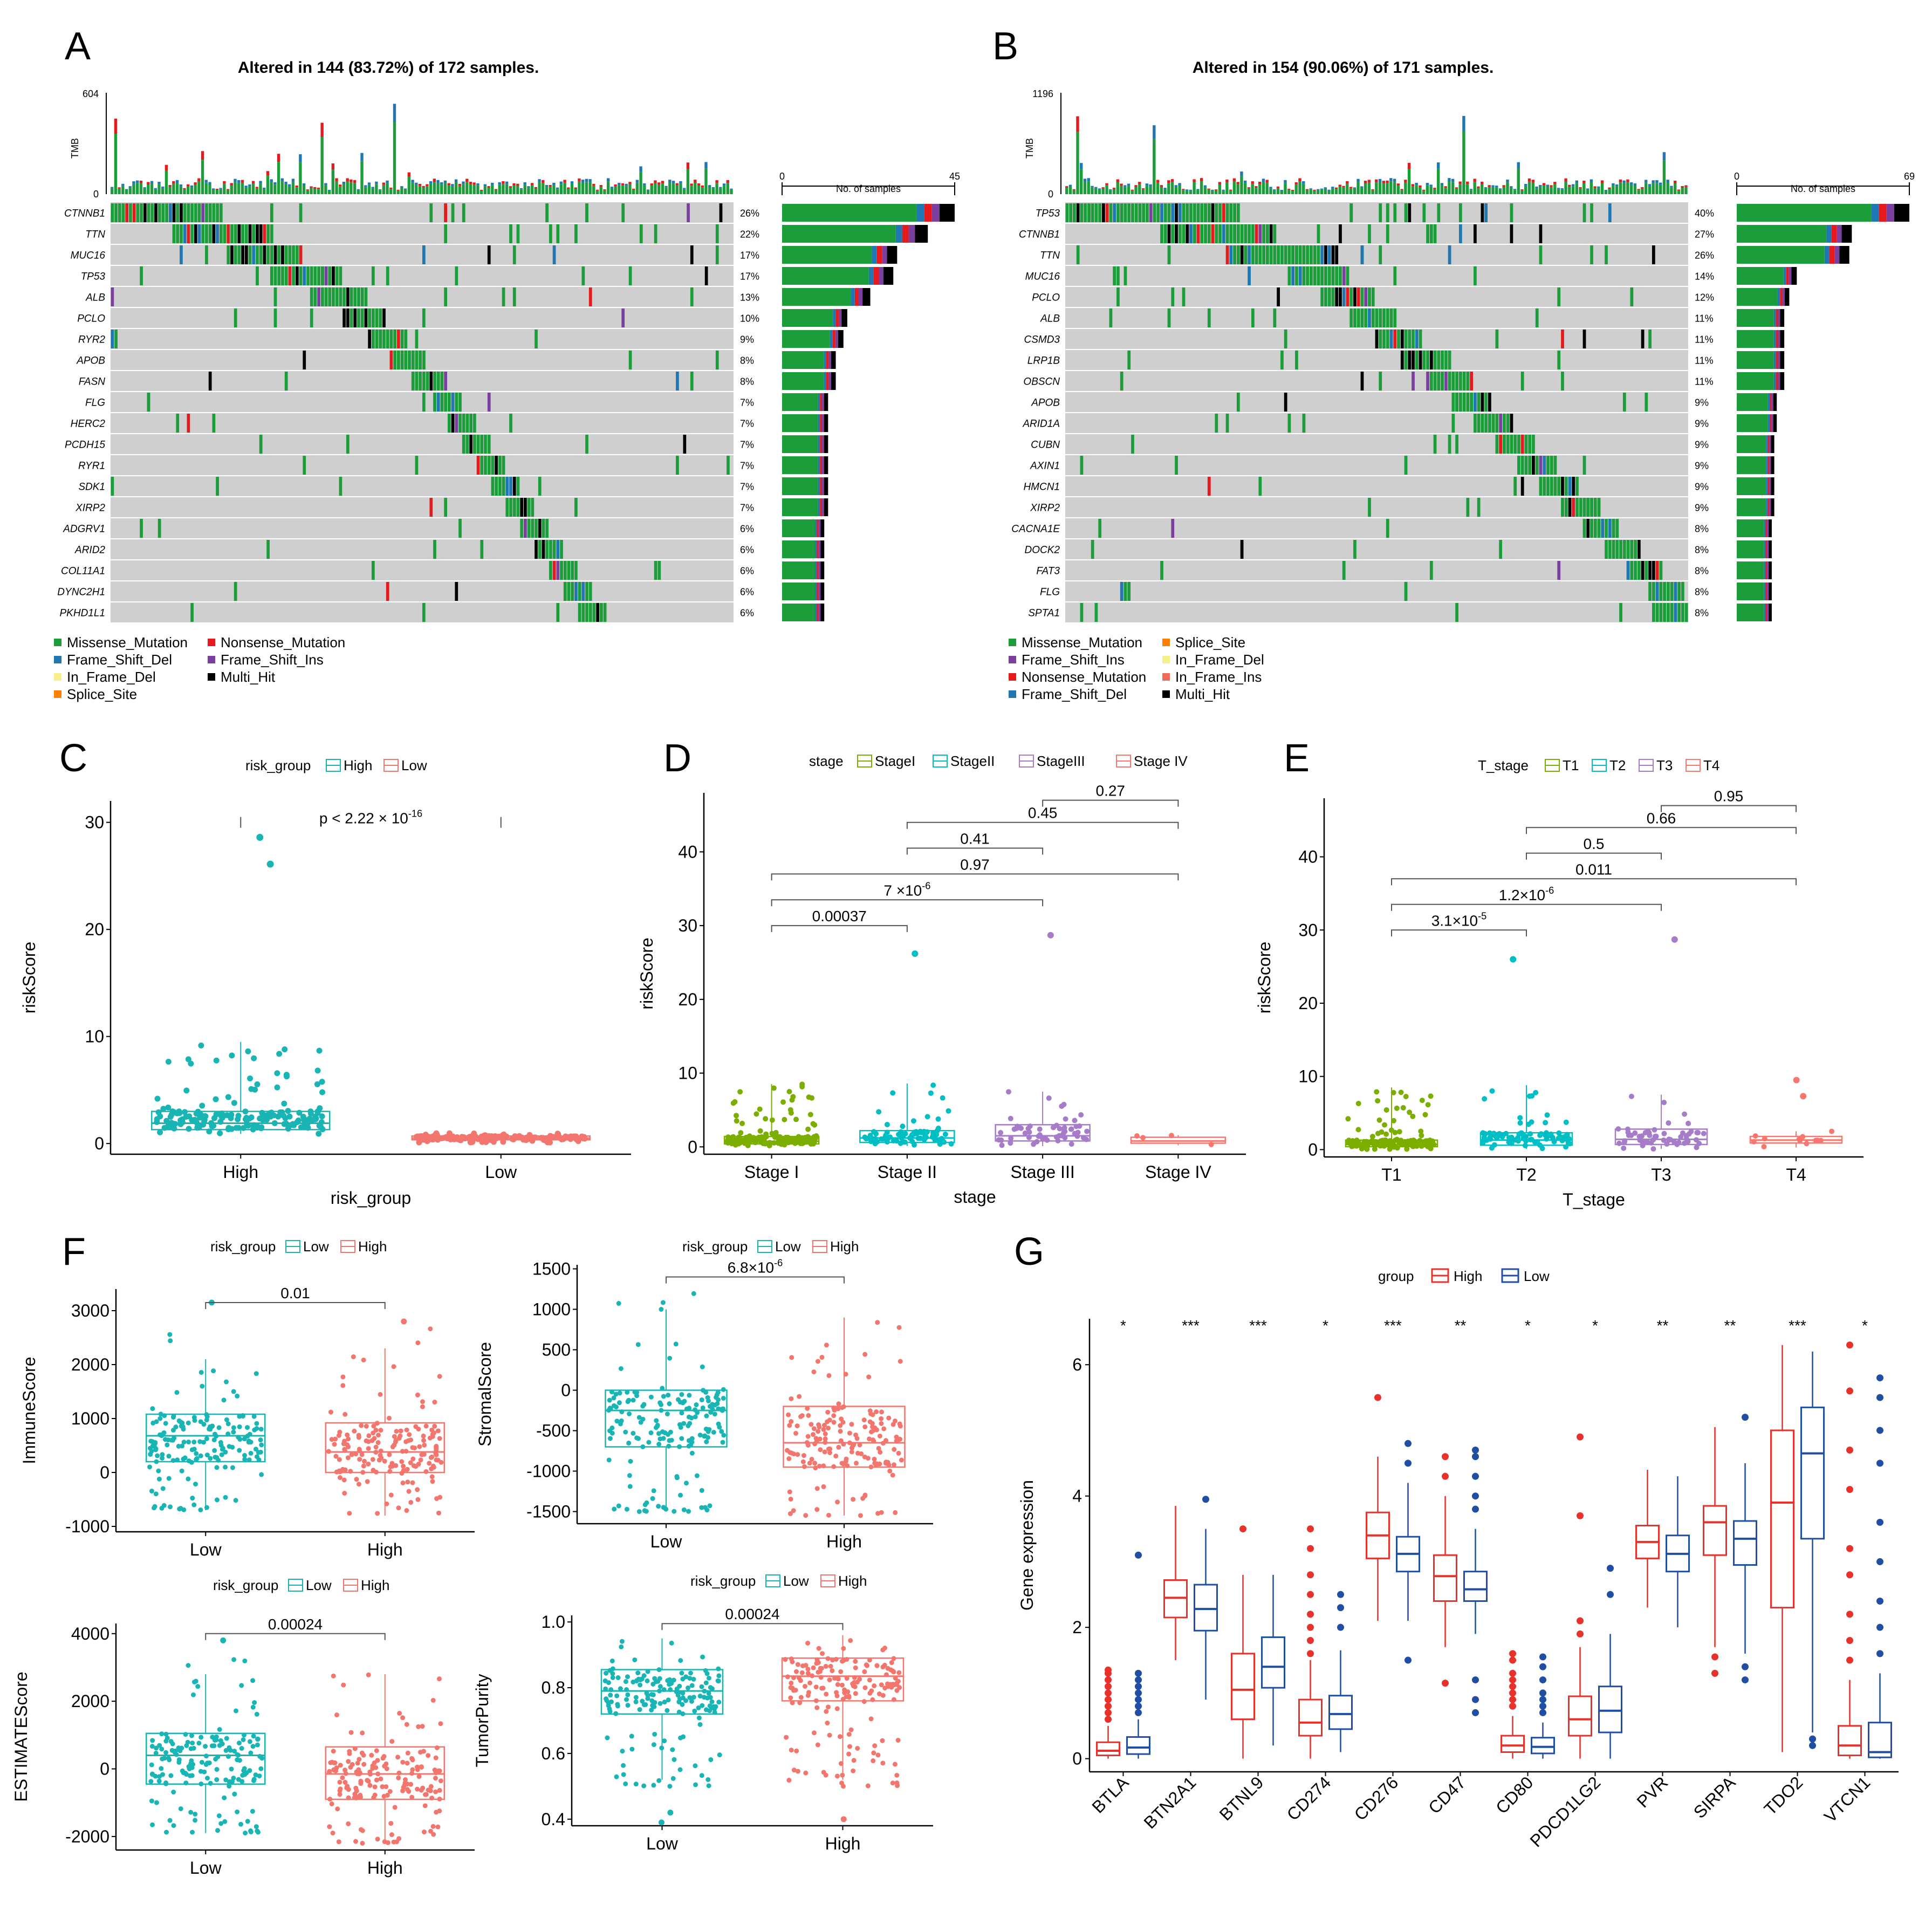 Image resolution: width=1932 pixels, height=1932 pixels. Describe the element at coordinates (1542, 1706) in the screenshot. I see `outlier-point` at that location.